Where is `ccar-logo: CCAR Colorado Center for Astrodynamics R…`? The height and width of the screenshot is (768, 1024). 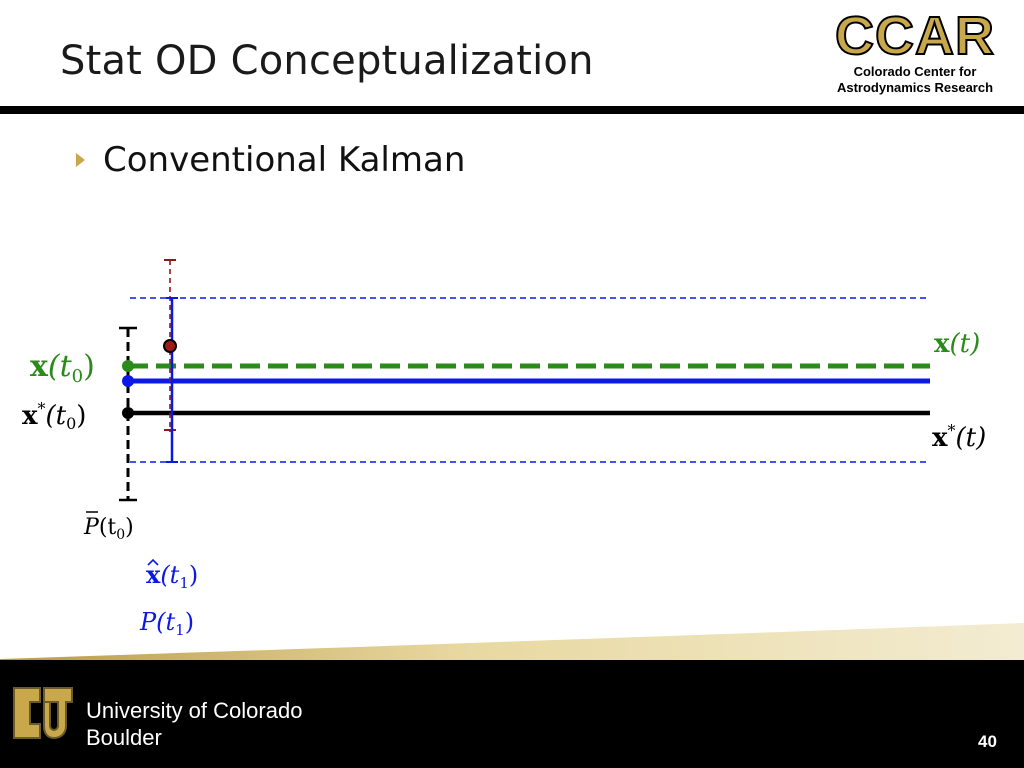 ccar-logo: CCAR Colorado Center for Astrodynamics R… is located at coordinates (915, 51).